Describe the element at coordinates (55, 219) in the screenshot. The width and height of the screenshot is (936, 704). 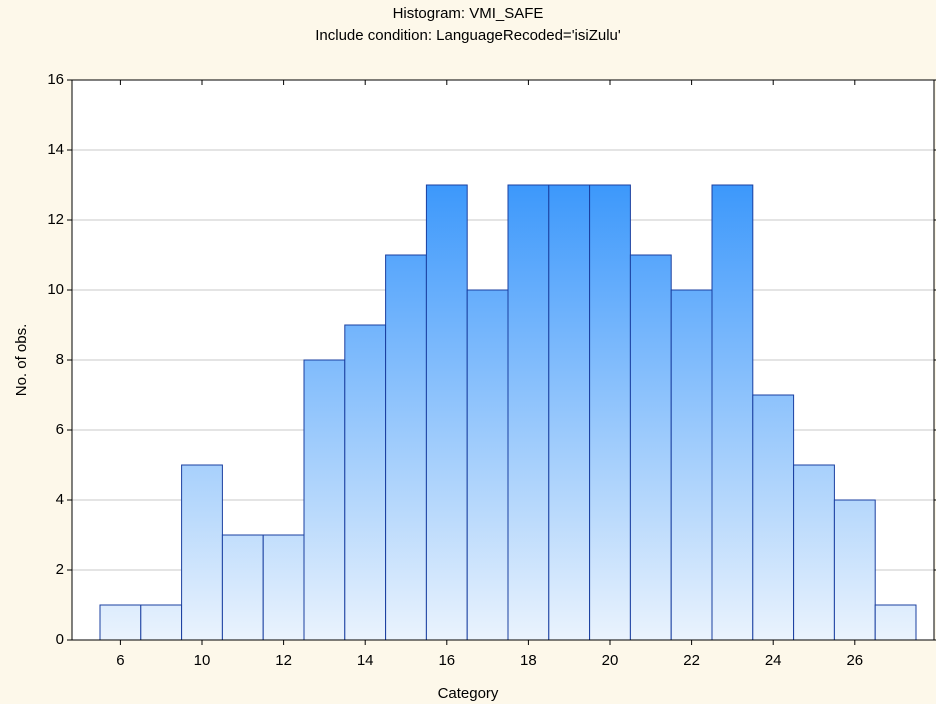
I see `y-tick-label: 12` at that location.